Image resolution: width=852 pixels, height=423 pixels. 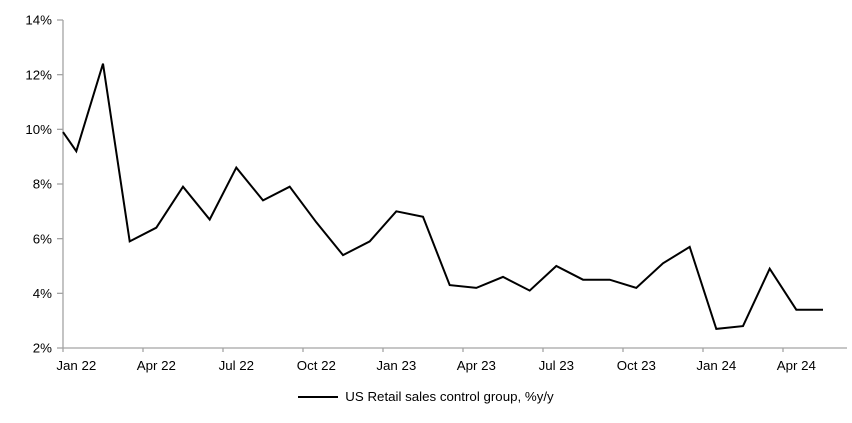 I want to click on legend: US Retail sales control group, %y/y, so click(x=426, y=396).